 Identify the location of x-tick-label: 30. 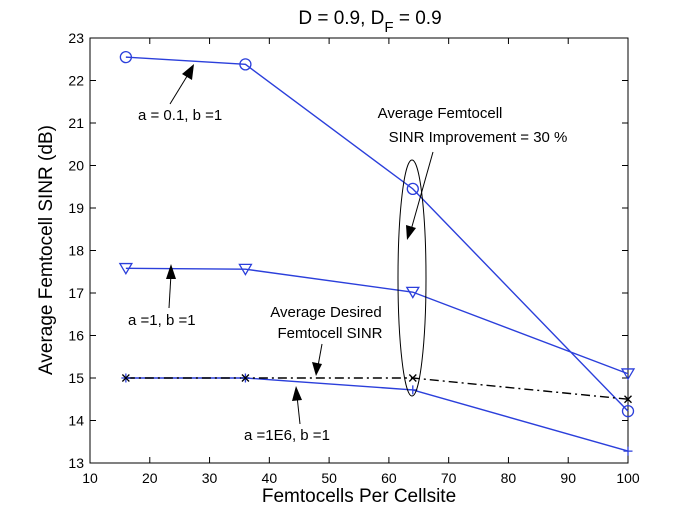
(210, 478).